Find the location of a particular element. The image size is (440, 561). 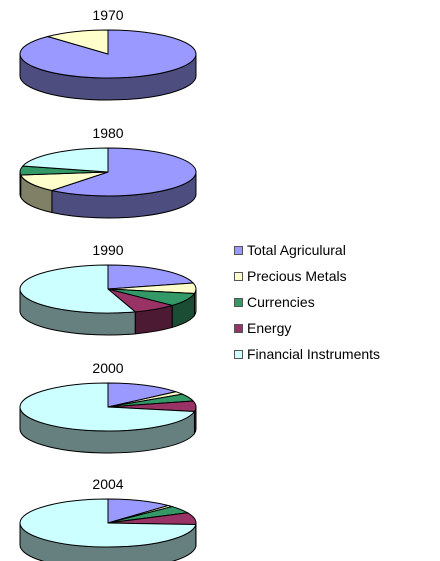

pie-1990-slice-financial-instruments is located at coordinates (78, 289).